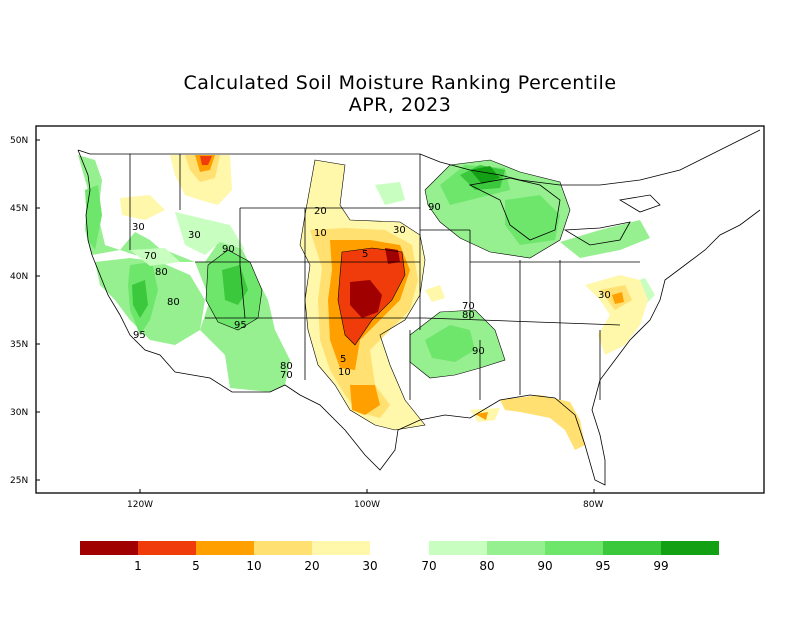  Describe the element at coordinates (593, 505) in the screenshot. I see `lon-label-80w: 80W` at that location.